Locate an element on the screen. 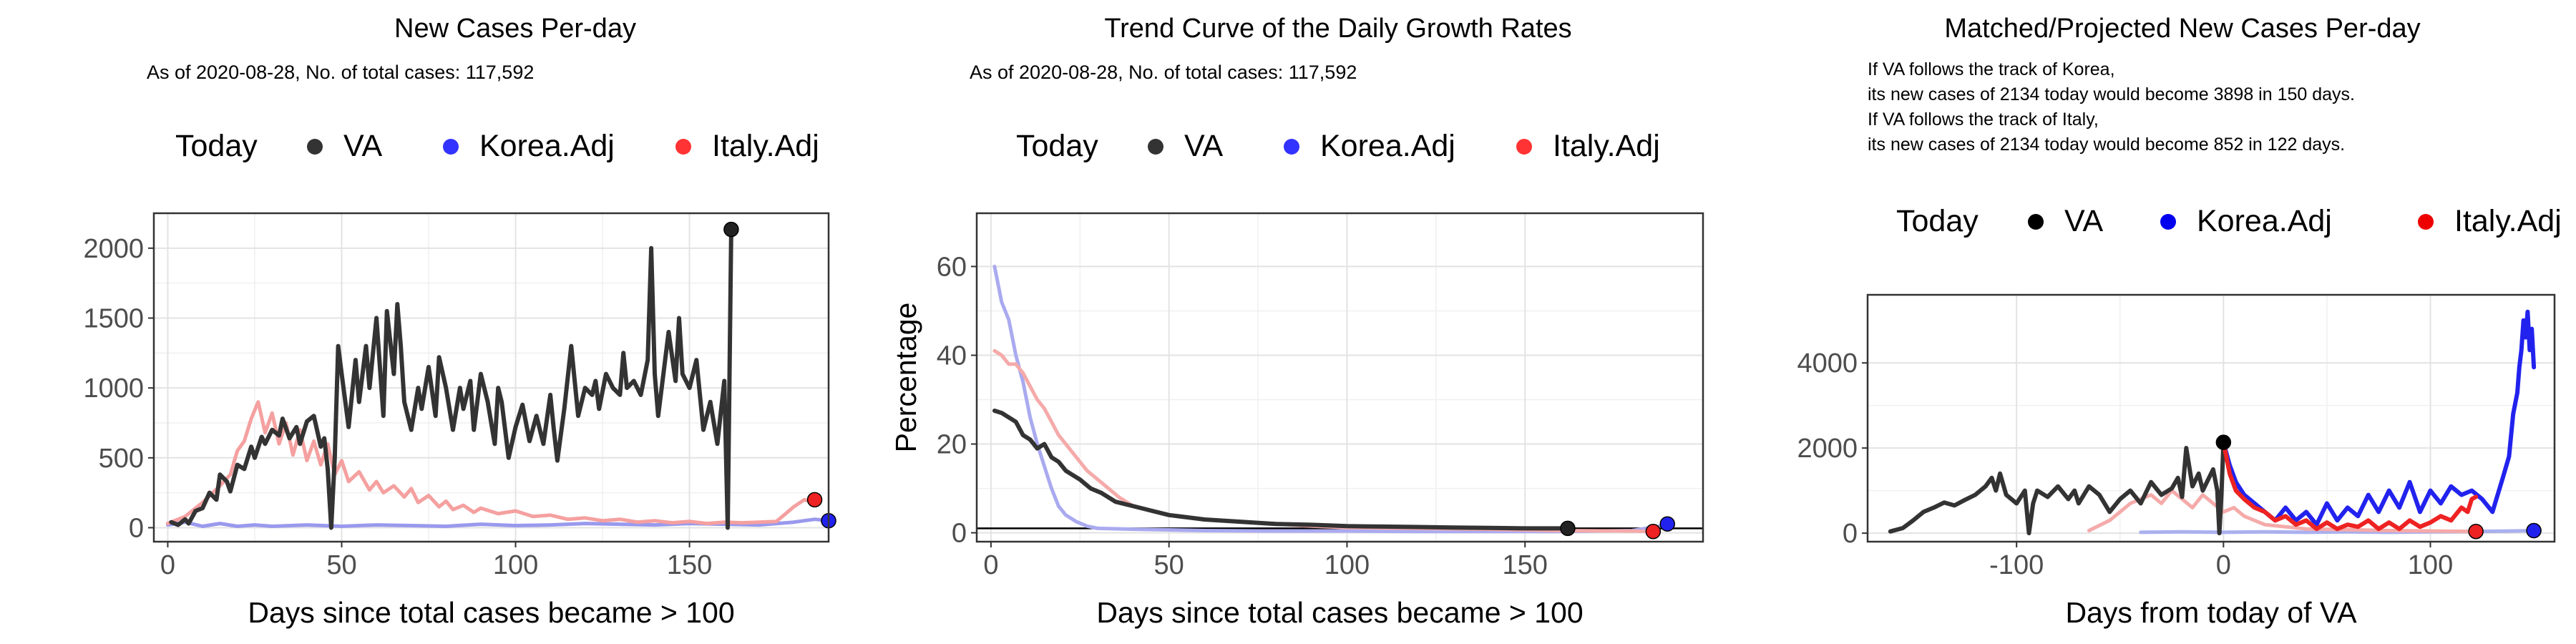 The width and height of the screenshot is (2576, 644). subtitle-line: If VA follows the track of Korea, is located at coordinates (1991, 69).